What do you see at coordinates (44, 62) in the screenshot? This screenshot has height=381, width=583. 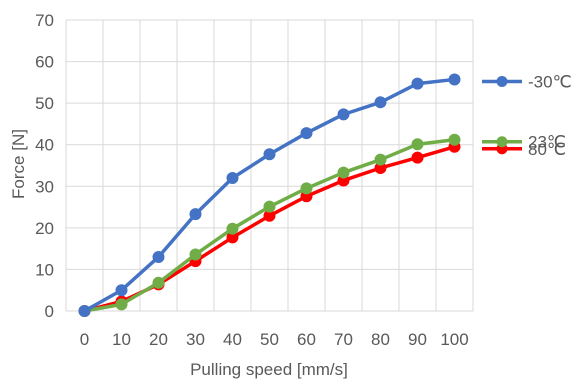 I see `y-tick-label: 60` at bounding box center [44, 62].